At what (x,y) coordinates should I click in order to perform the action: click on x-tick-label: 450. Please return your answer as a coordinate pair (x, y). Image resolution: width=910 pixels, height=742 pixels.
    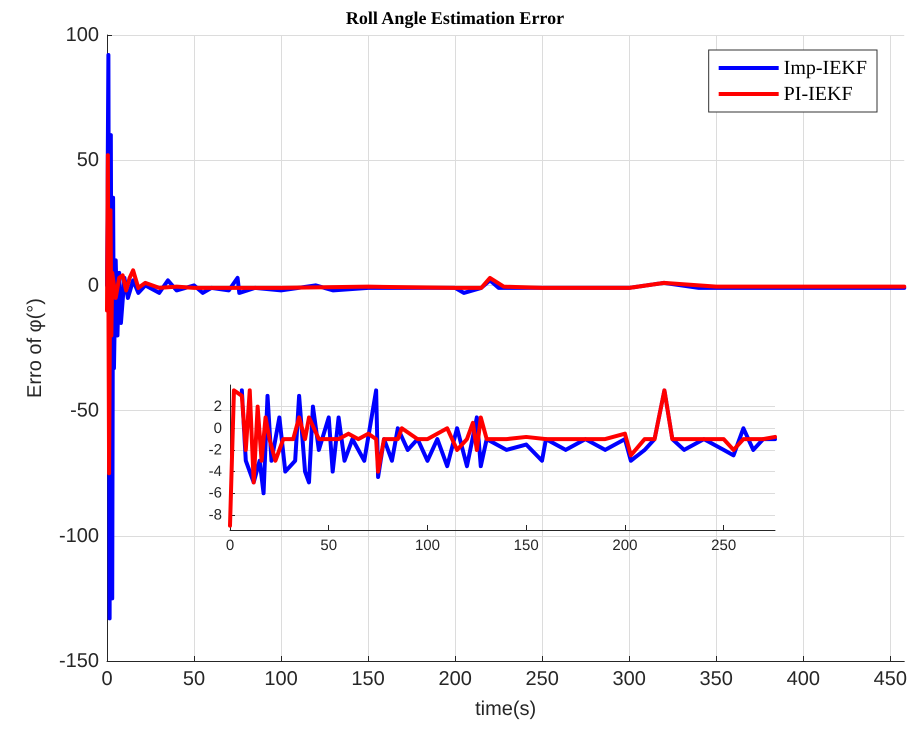
    Looking at the image, I should click on (891, 679).